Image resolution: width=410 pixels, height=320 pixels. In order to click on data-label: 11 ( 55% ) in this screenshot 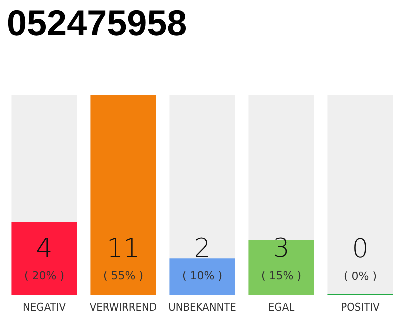, I will do `click(123, 258)`.